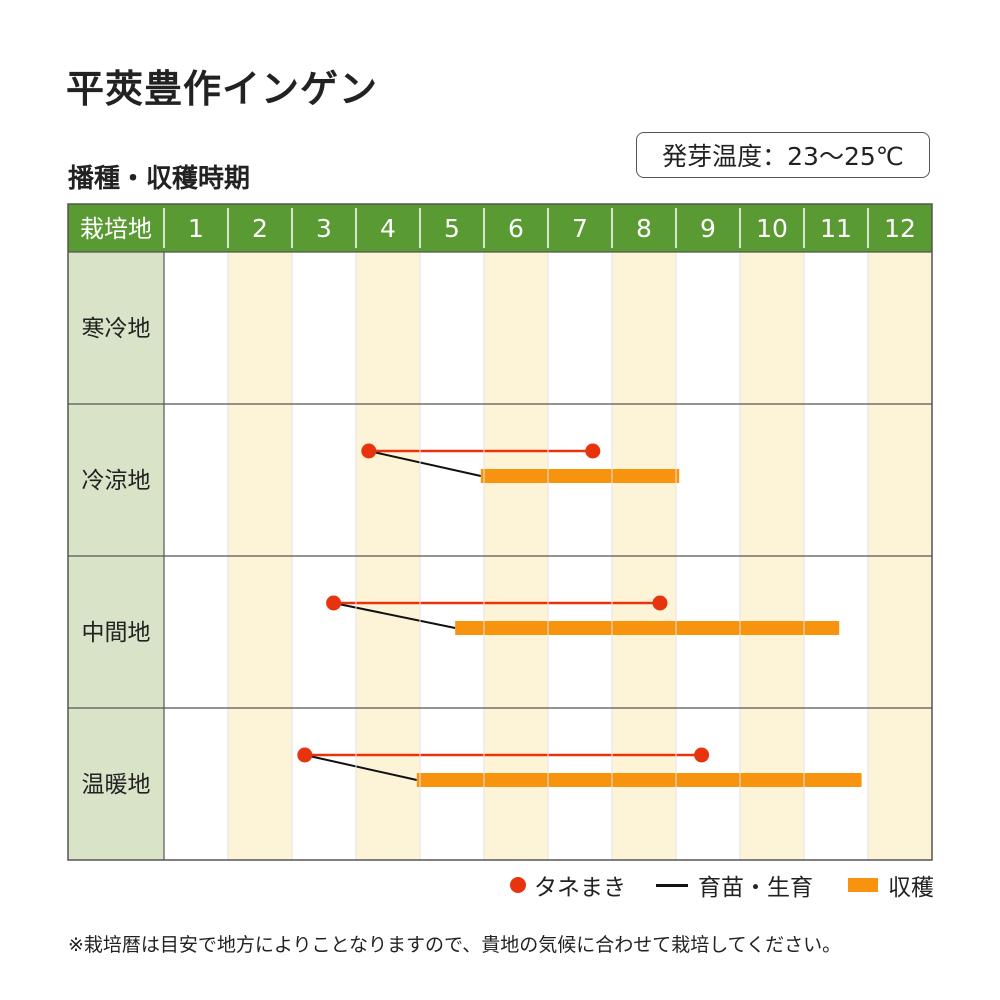 The width and height of the screenshot is (1000, 1000). I want to click on header-band, so click(500, 228).